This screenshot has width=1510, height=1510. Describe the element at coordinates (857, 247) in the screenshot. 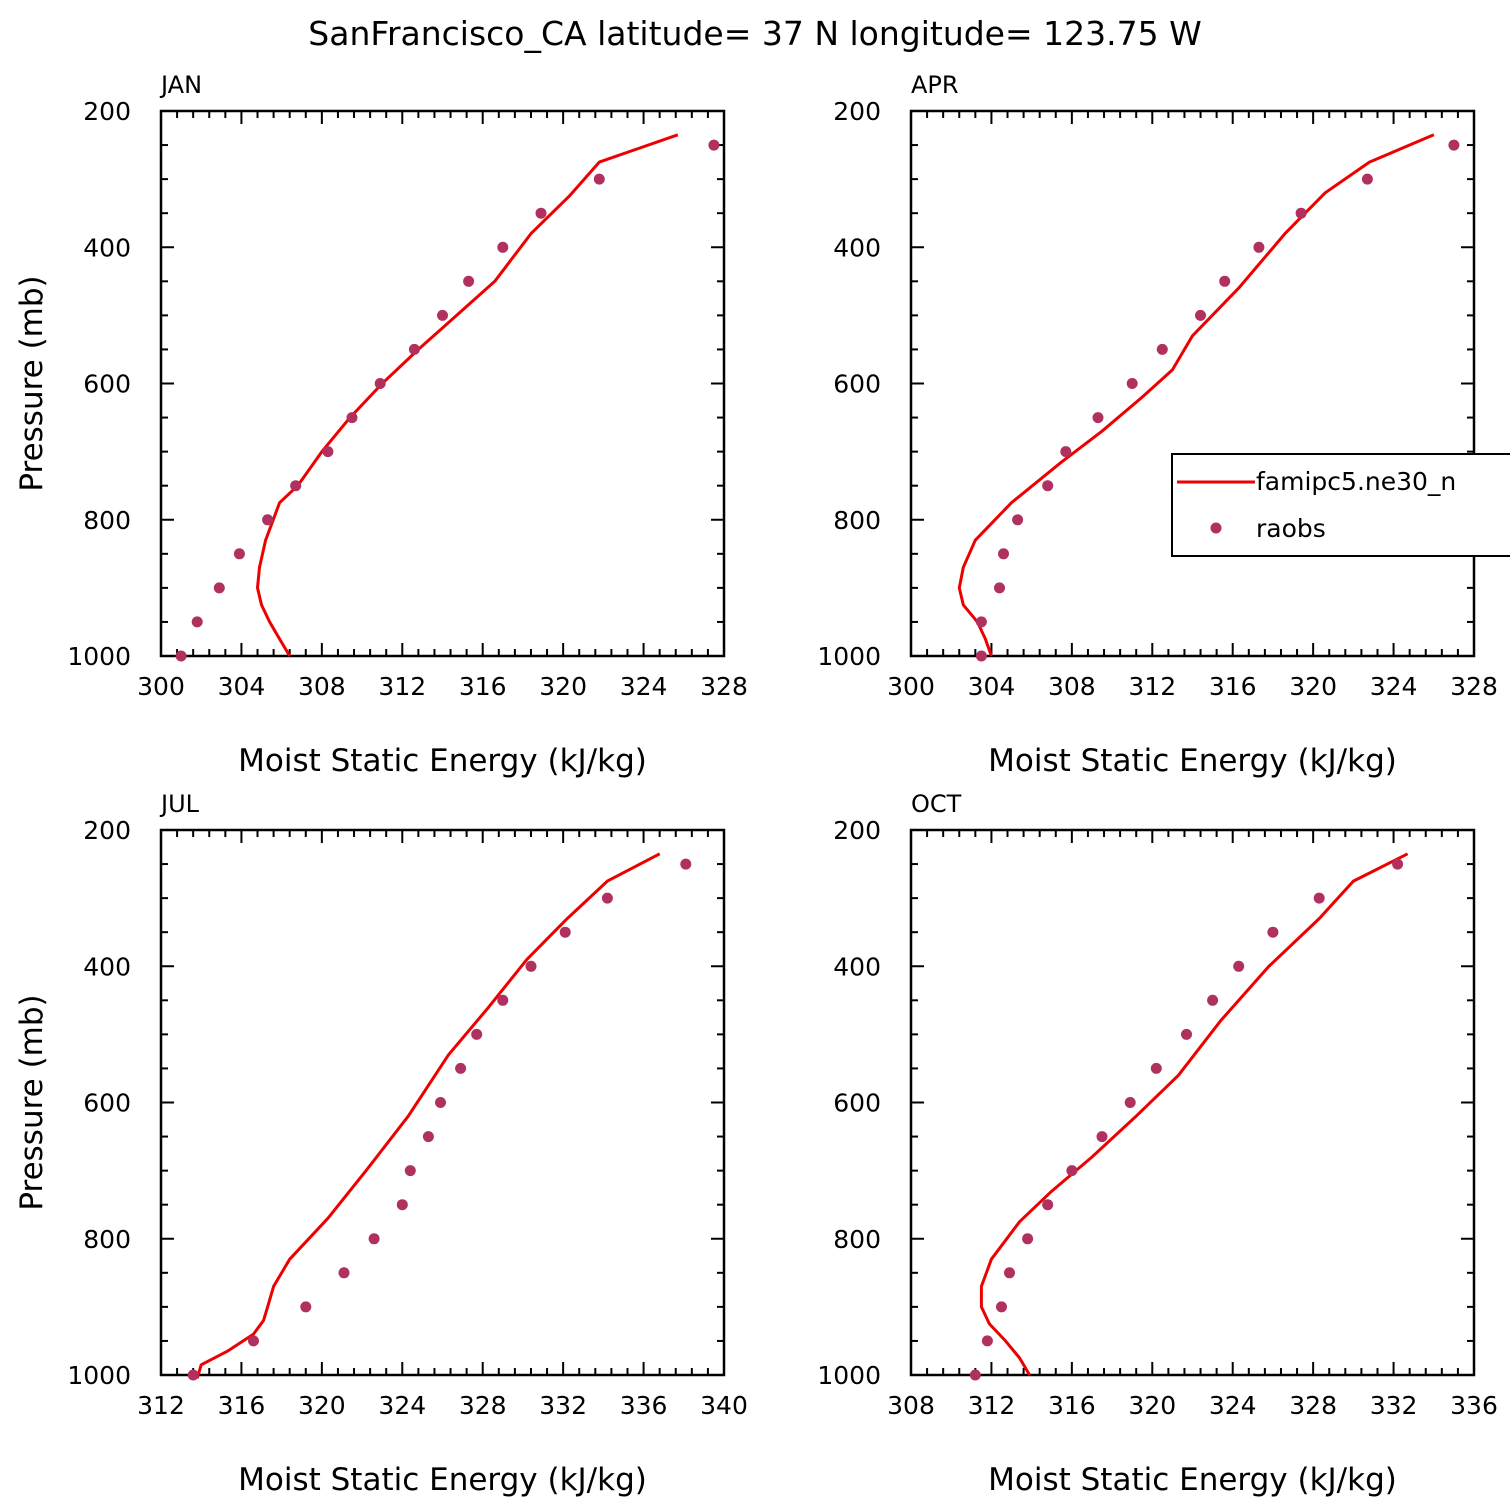

I see `apr-y-tick-label: 400` at that location.